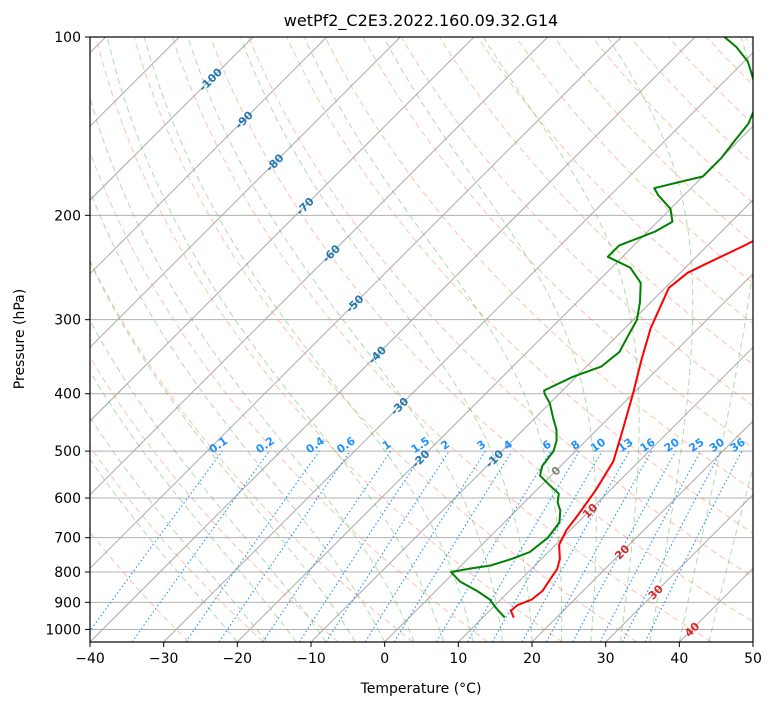 This screenshot has width=775, height=708. Describe the element at coordinates (238, 659) in the screenshot. I see `x-tick-label: −20` at that location.